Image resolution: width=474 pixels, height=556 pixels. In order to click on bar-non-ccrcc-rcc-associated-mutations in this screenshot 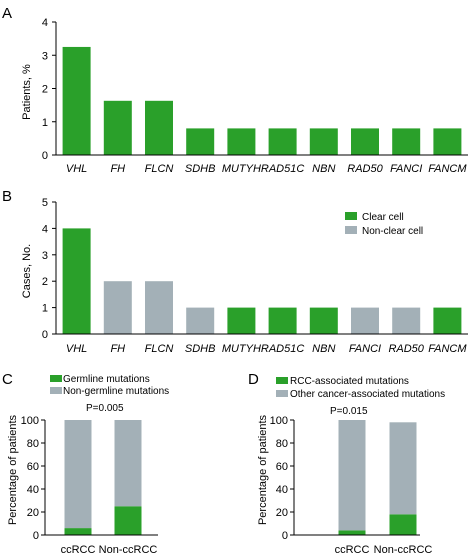, I will do `click(403, 524)`.